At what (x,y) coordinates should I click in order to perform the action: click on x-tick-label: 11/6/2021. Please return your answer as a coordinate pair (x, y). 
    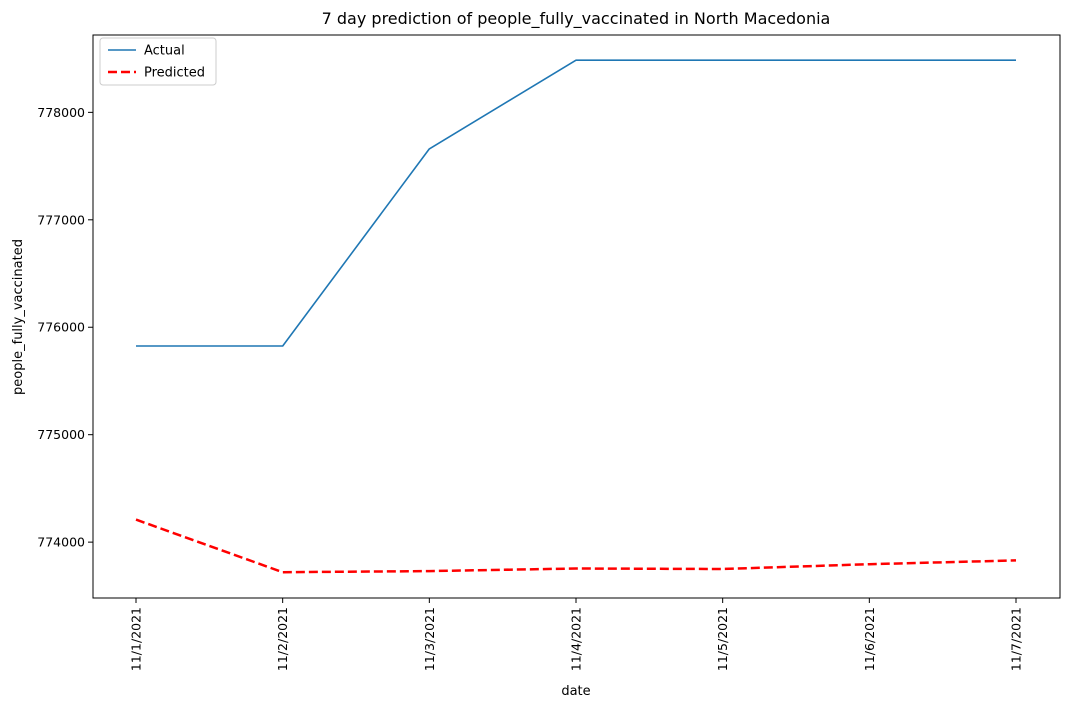
    Looking at the image, I should click on (869, 639).